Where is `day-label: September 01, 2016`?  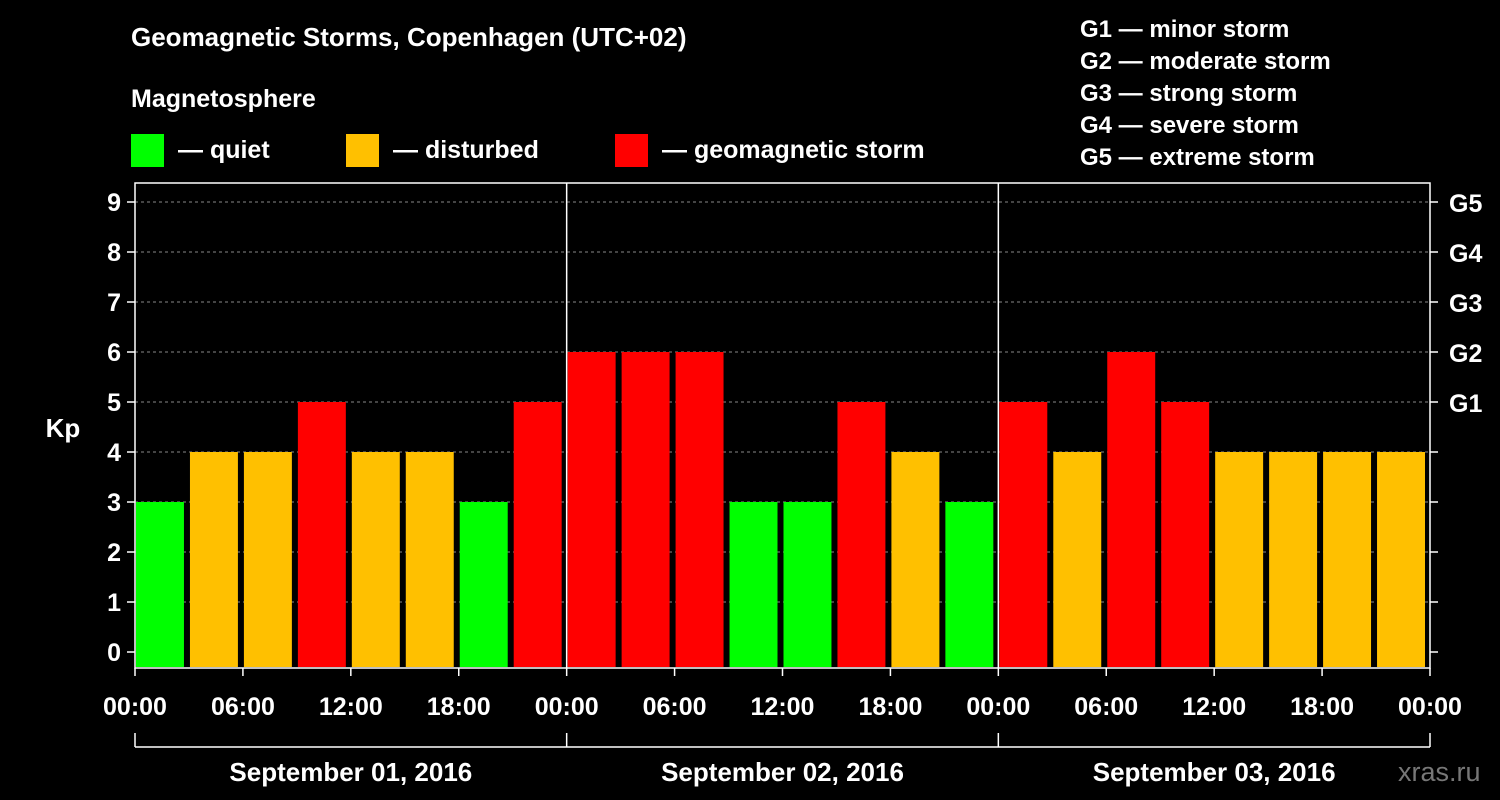 day-label: September 01, 2016 is located at coordinates (350, 772).